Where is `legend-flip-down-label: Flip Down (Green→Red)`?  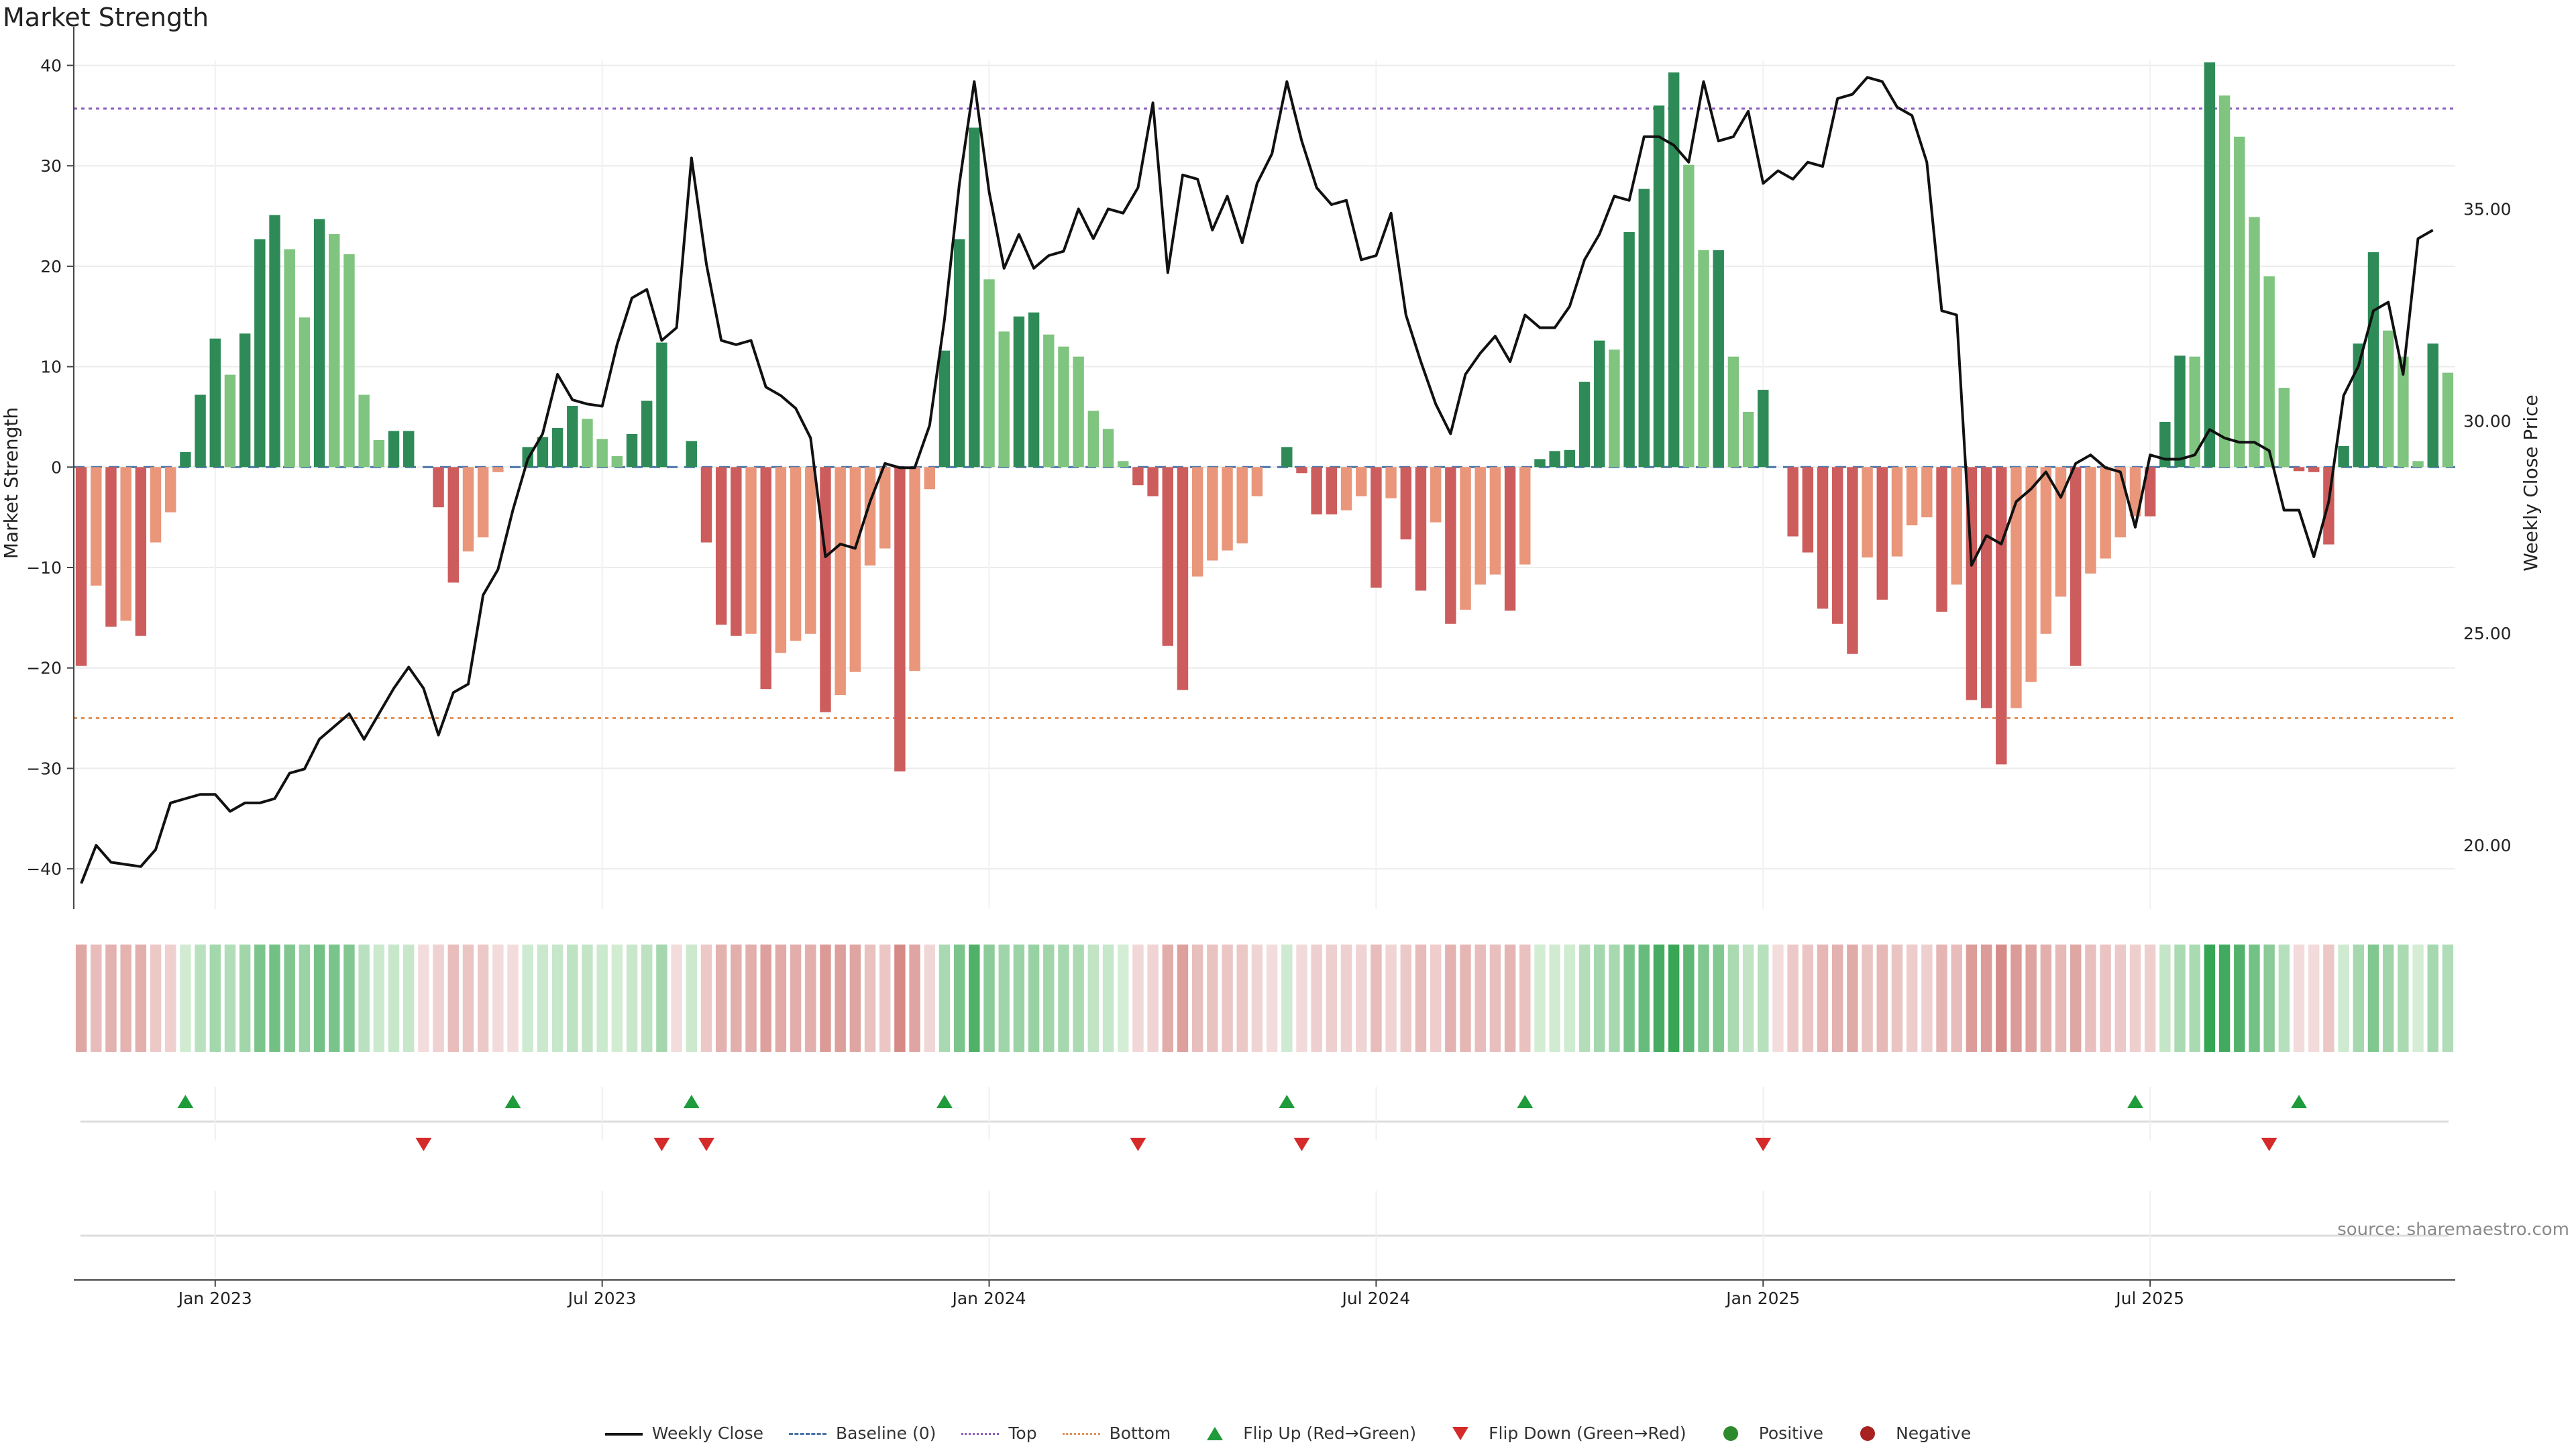 legend-flip-down-label: Flip Down (Green→Red) is located at coordinates (1587, 1433).